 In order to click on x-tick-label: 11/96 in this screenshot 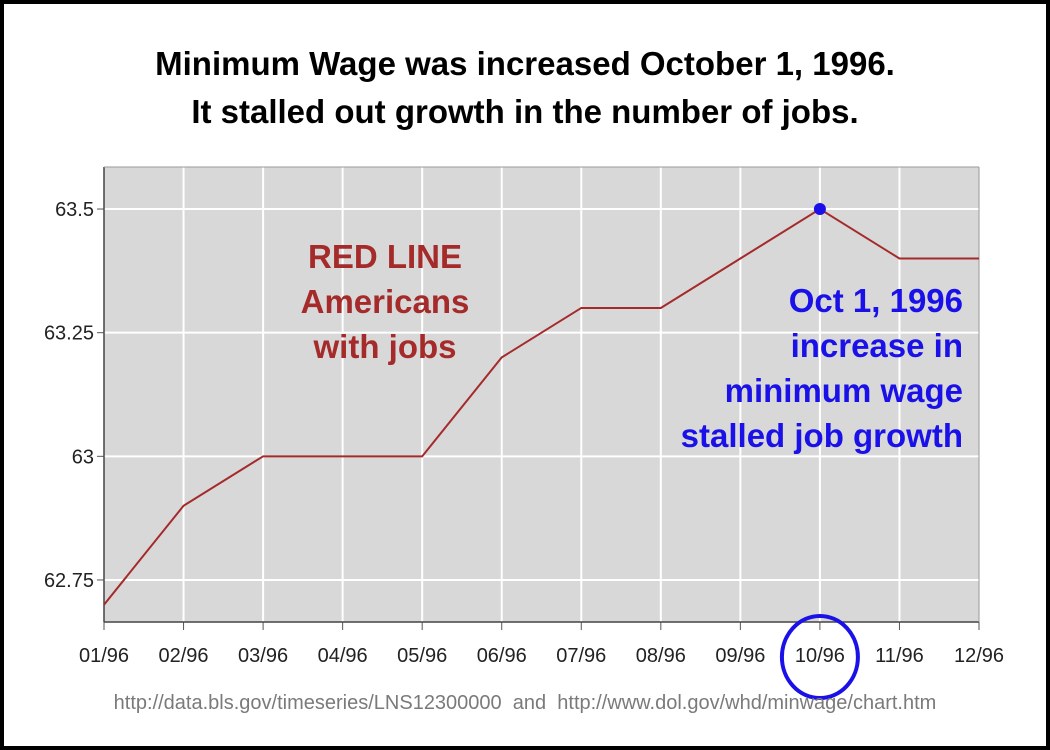, I will do `click(899, 656)`.